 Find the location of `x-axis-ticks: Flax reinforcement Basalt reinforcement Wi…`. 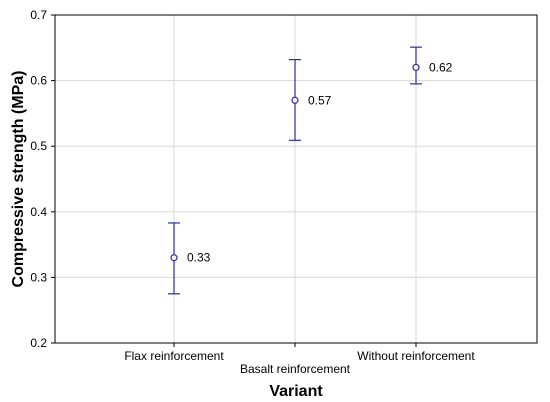

x-axis-ticks: Flax reinforcement Basalt reinforcement Wi… is located at coordinates (299, 359).